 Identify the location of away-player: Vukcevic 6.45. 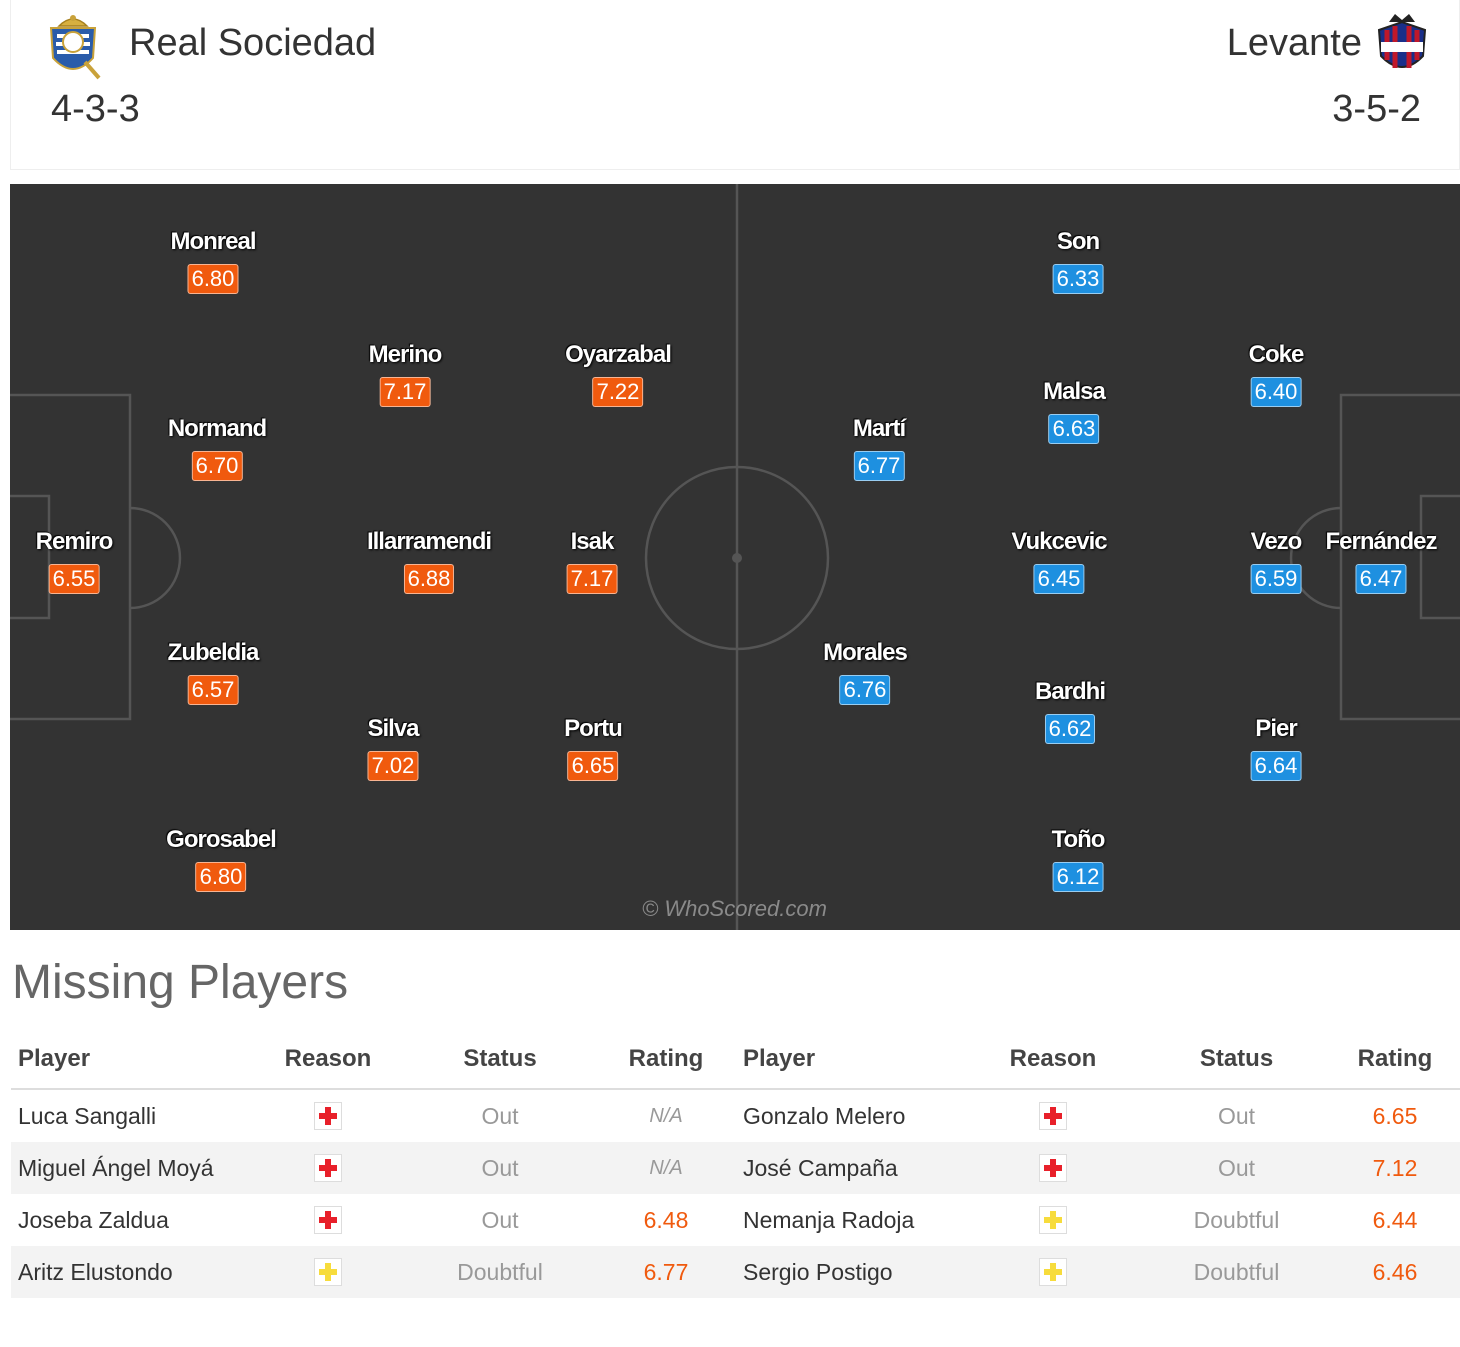
(1059, 561).